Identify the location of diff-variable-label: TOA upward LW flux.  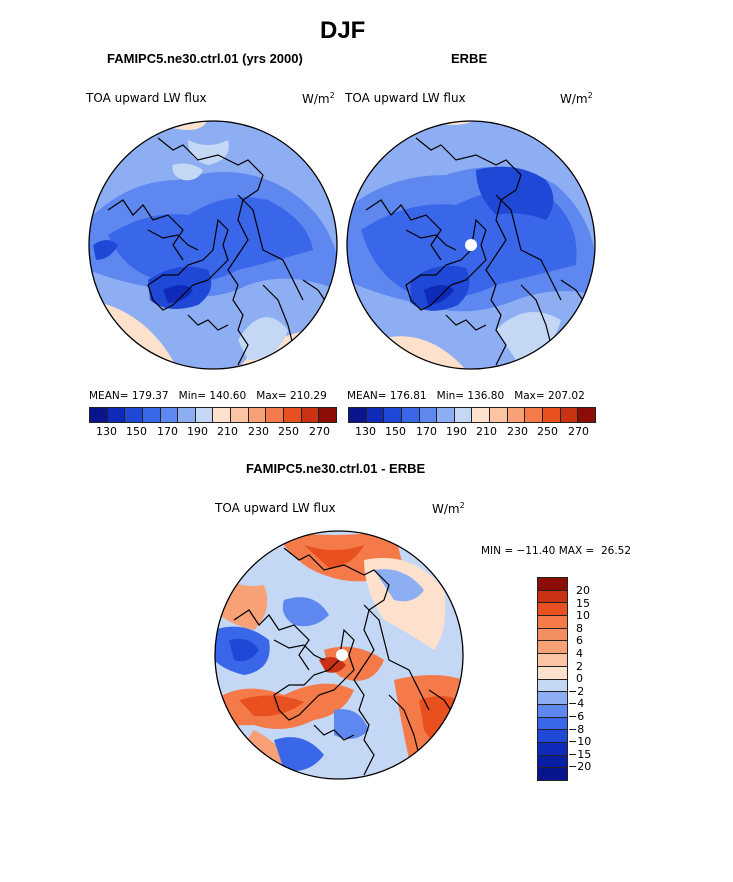
(275, 508).